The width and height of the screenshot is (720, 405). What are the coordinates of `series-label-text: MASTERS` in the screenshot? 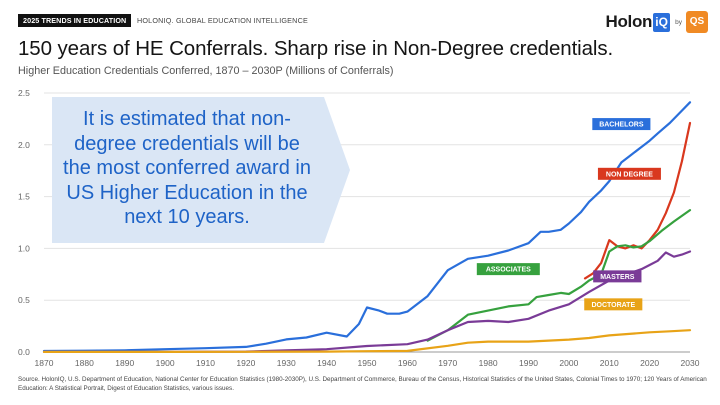 It's located at (617, 277).